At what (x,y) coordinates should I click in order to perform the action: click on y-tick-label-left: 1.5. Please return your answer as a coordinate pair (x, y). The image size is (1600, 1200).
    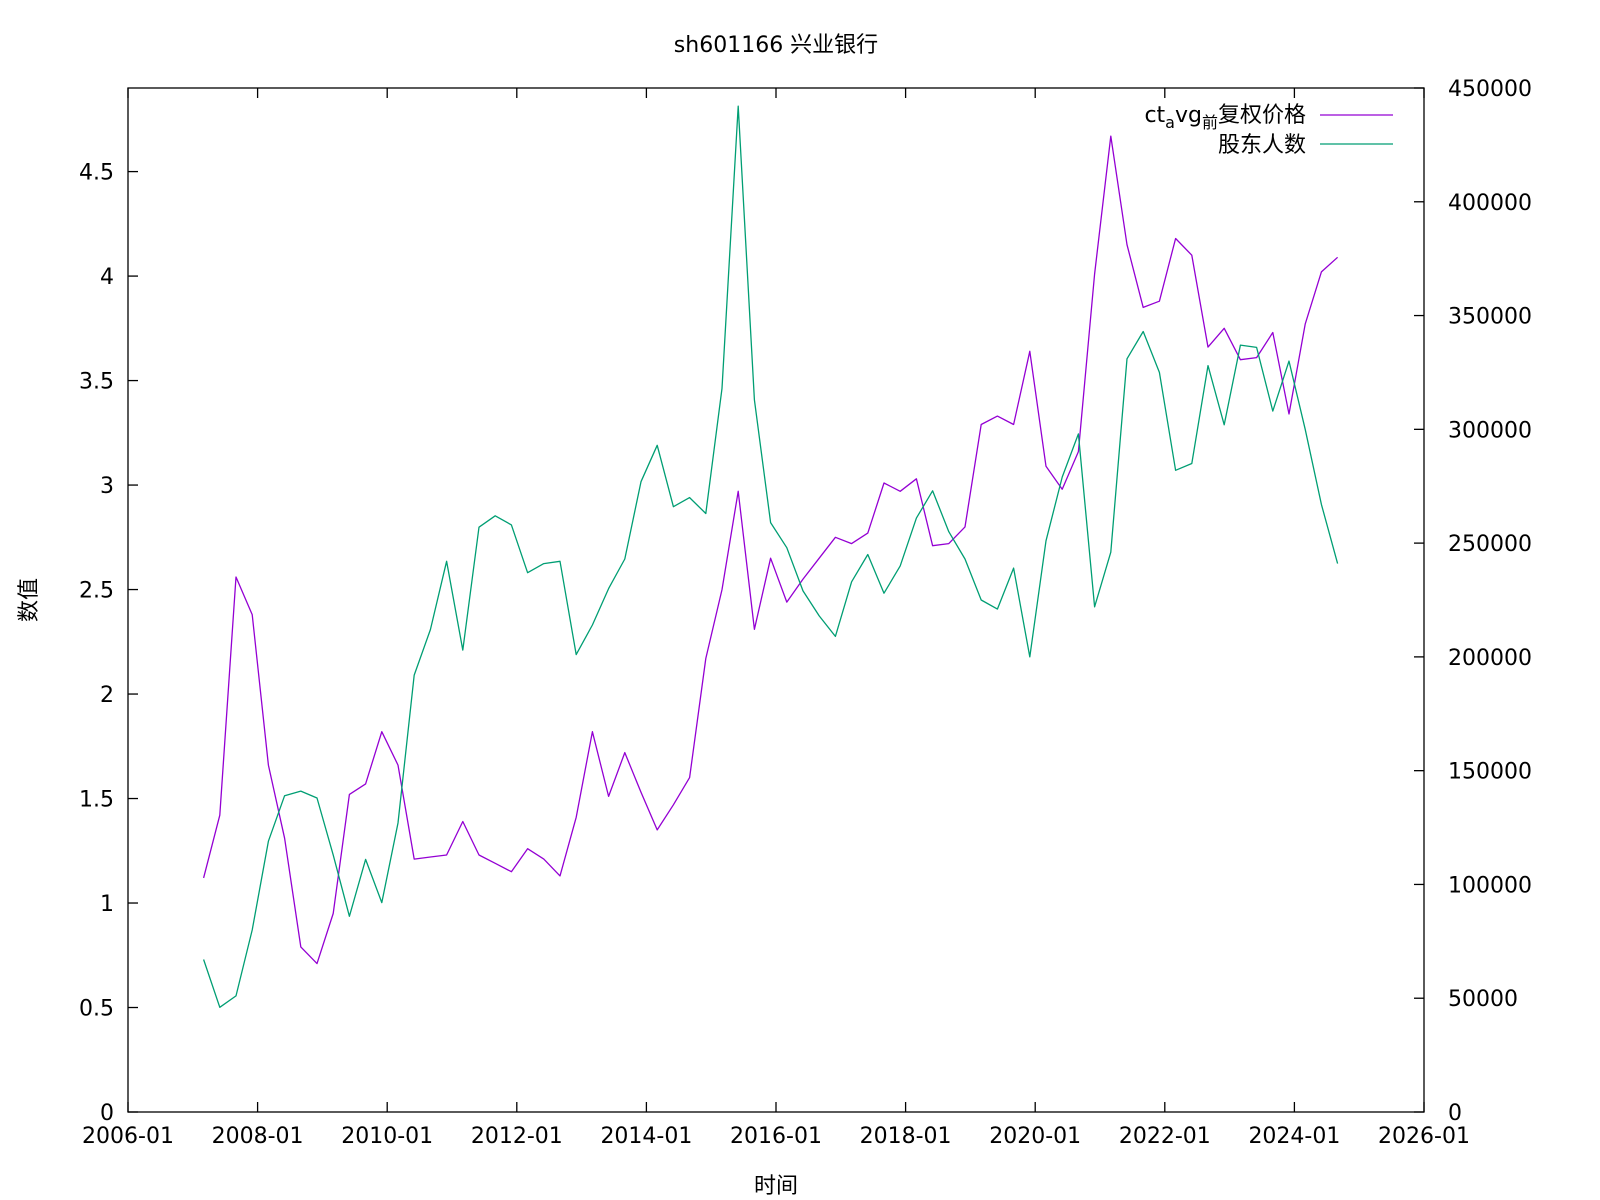
    Looking at the image, I should click on (96, 800).